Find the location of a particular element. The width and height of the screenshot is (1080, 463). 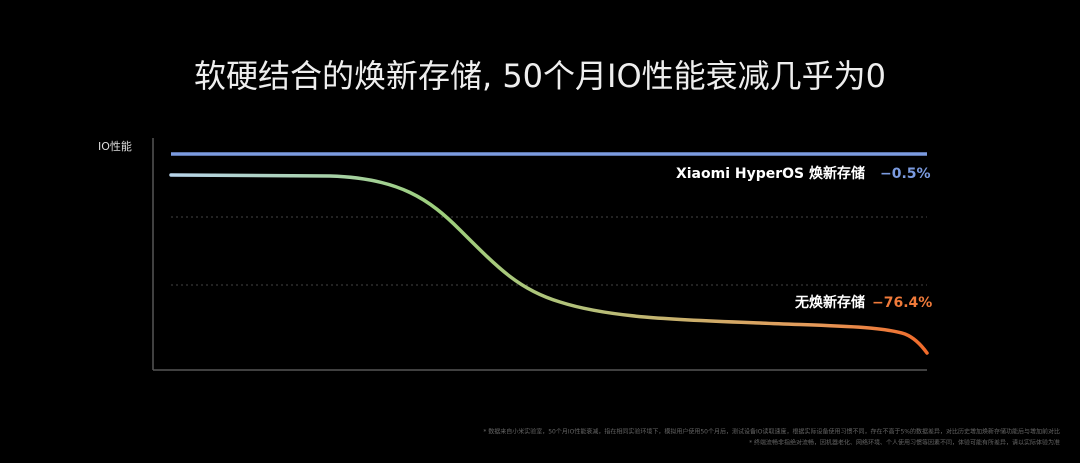

legend-name: Xiaomi HyperOS 焕新存储 is located at coordinates (770, 173).